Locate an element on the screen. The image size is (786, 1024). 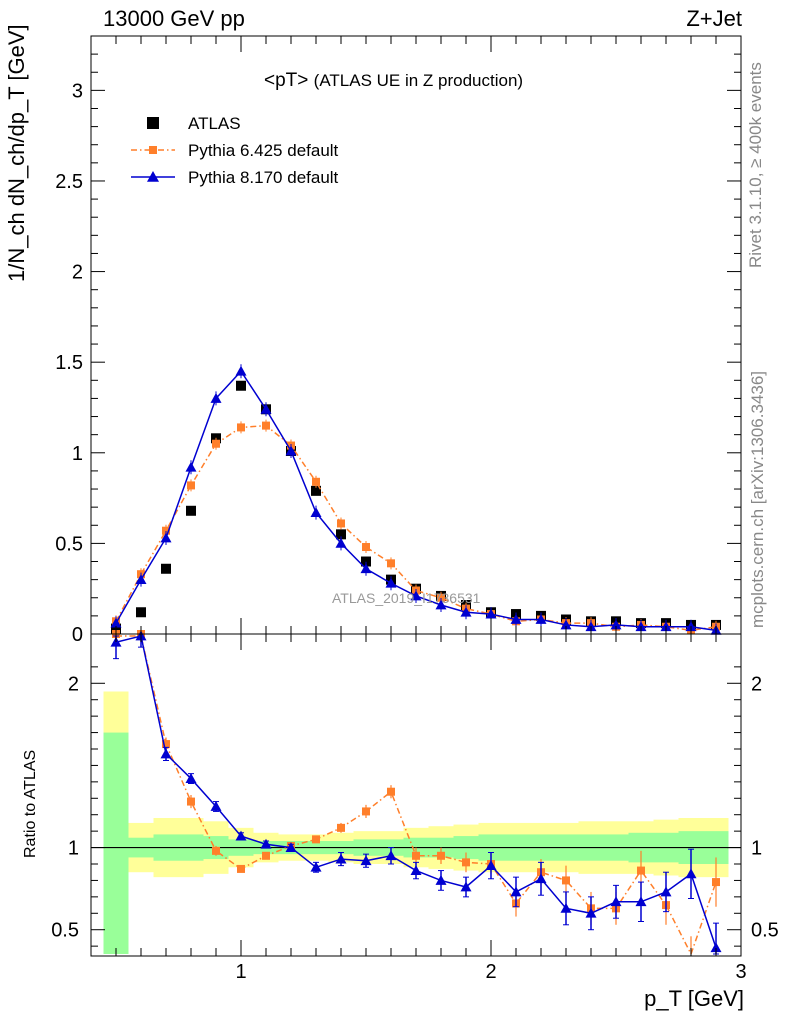
lower-y-tick-label-right: 0.5 is located at coordinates (765, 931).